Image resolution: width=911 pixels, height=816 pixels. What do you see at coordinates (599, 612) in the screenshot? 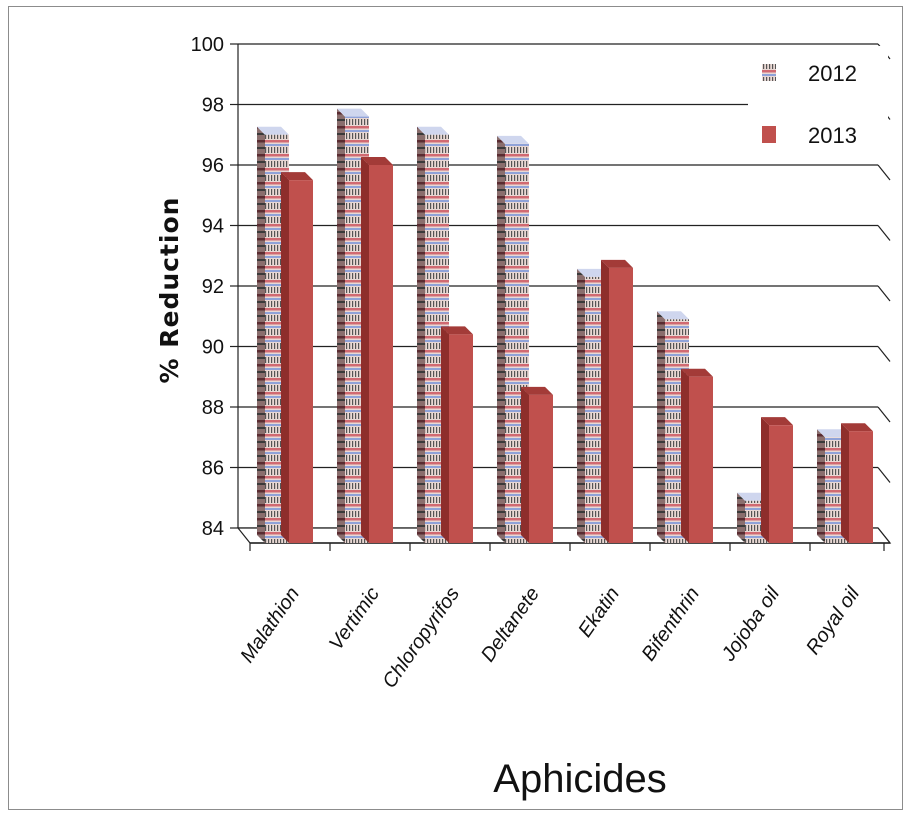
I see `x-category-label: Ekatin` at bounding box center [599, 612].